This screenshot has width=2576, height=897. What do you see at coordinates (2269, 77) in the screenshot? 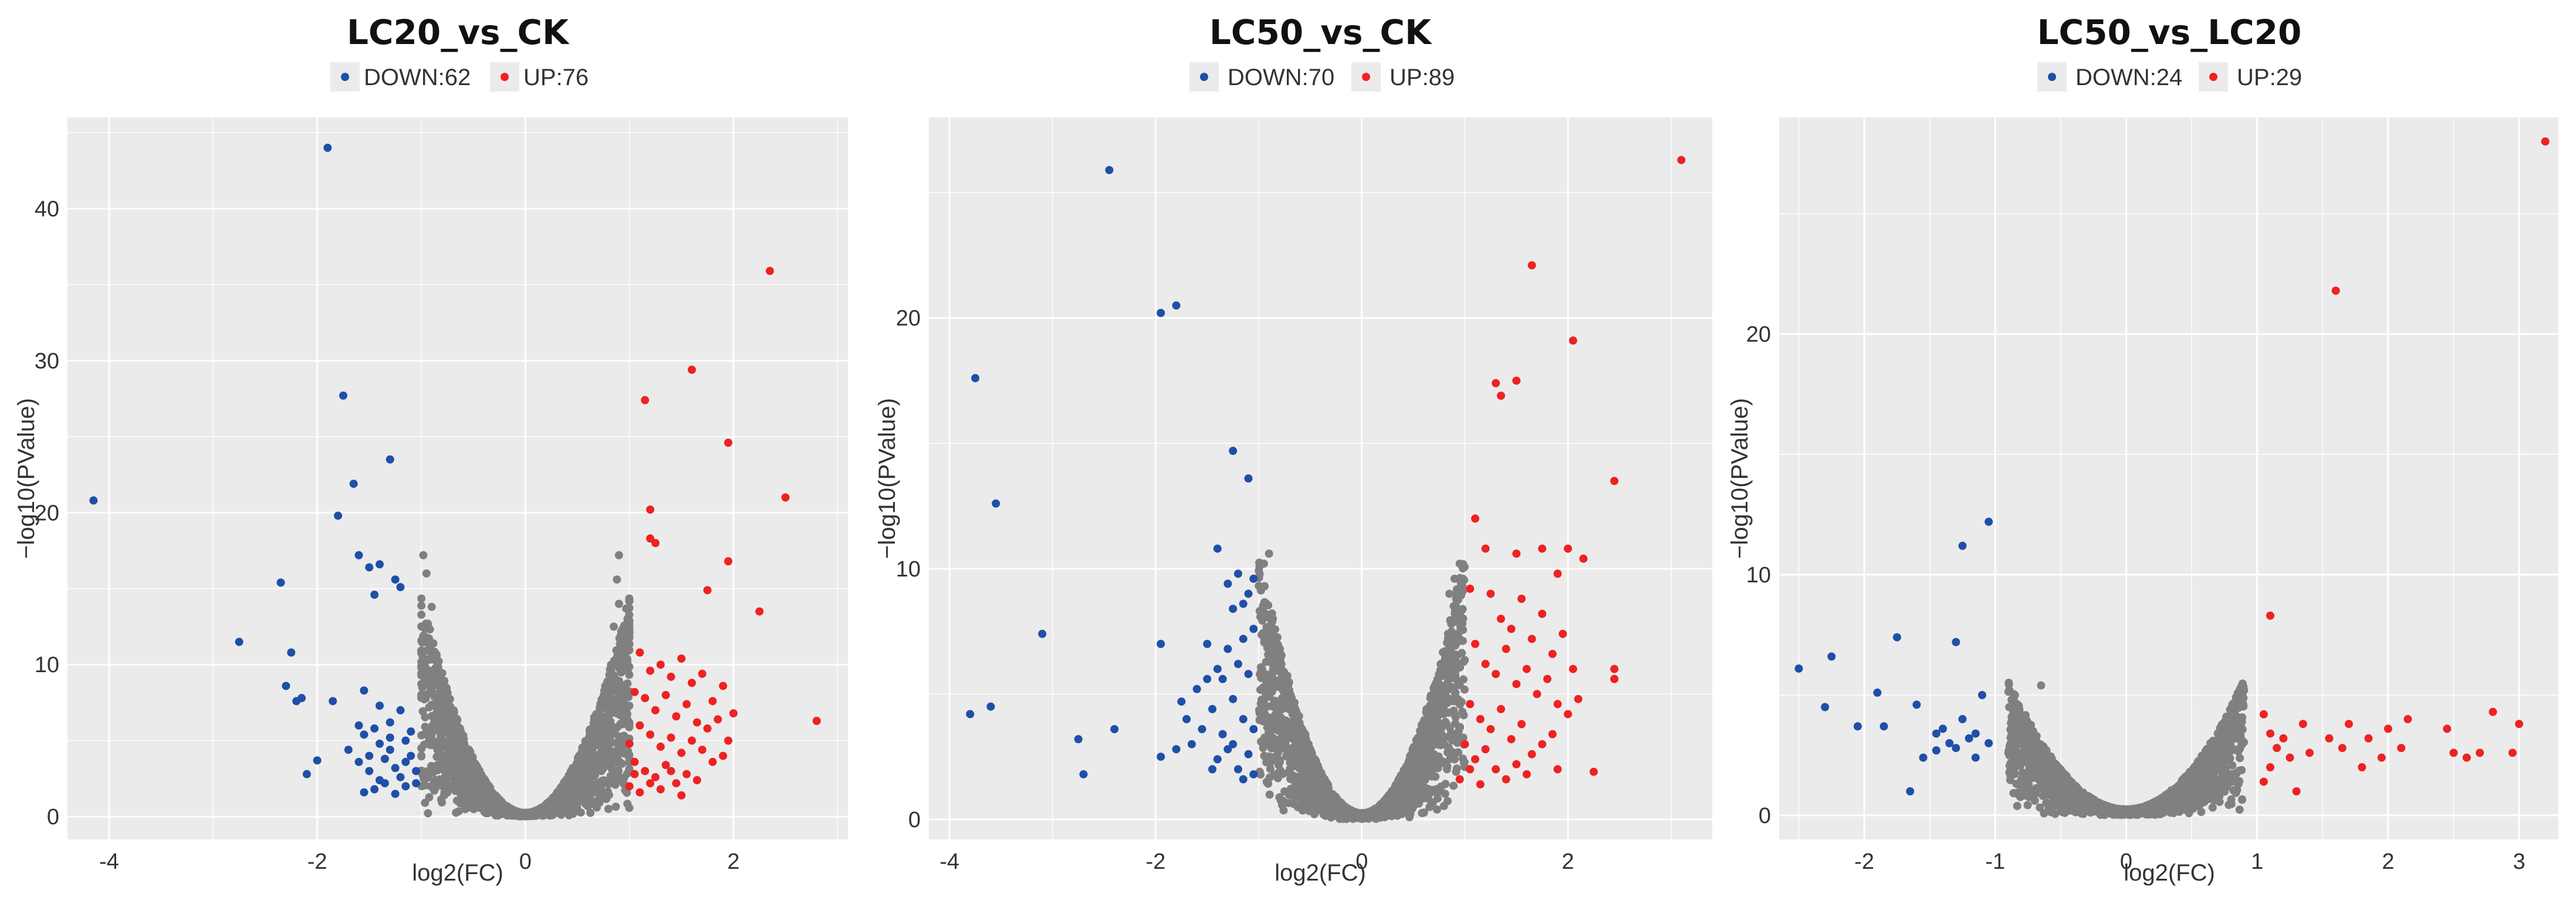
I see `legend-up-label: UP:29` at bounding box center [2269, 77].